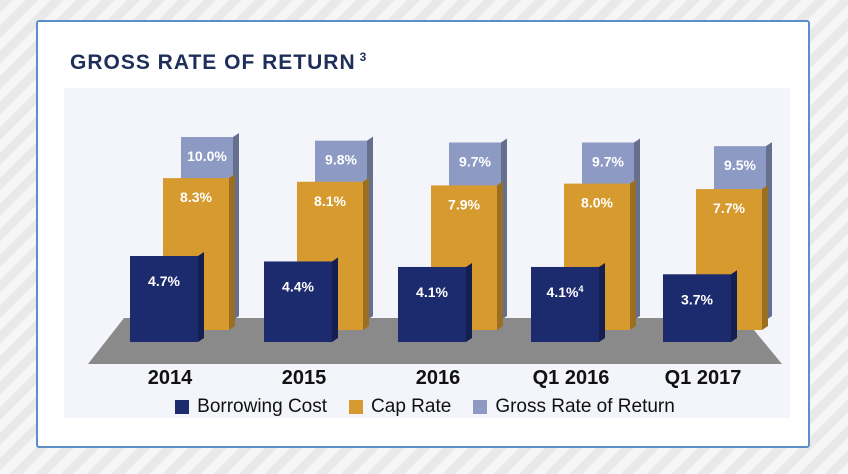 This screenshot has width=848, height=474. Describe the element at coordinates (565, 292) in the screenshot. I see `data-label-borrowing-cost-3: 4.1%4` at that location.